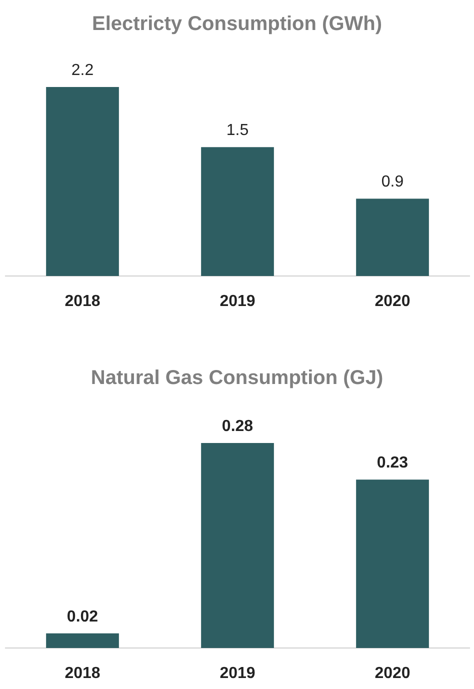 The image size is (474, 689). I want to click on data-label: 0.9, so click(392, 182).